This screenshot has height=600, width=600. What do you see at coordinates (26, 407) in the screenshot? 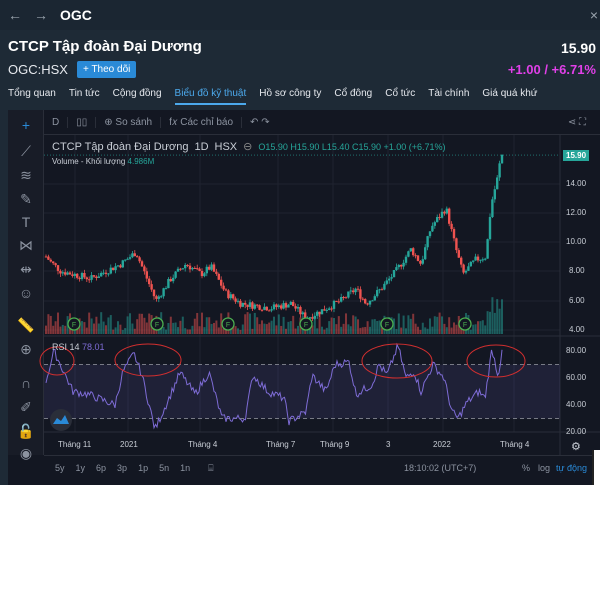
I see `lock-drawing-icon: ✐` at bounding box center [26, 407].